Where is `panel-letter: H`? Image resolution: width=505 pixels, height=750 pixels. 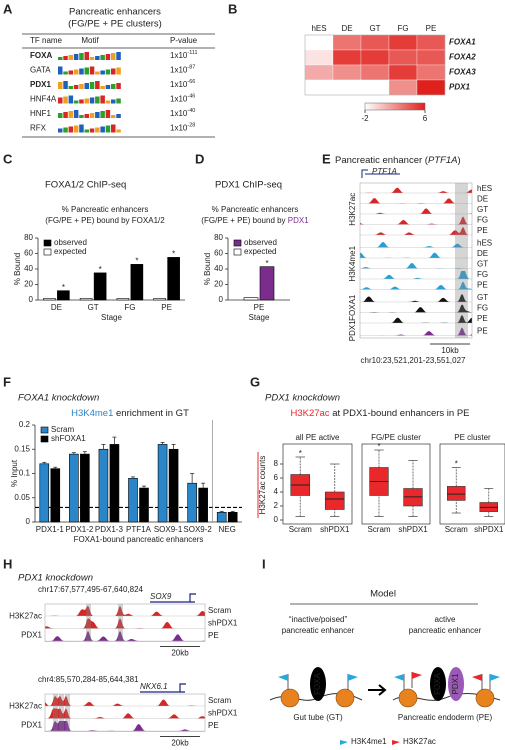 panel-letter: H is located at coordinates (7, 563).